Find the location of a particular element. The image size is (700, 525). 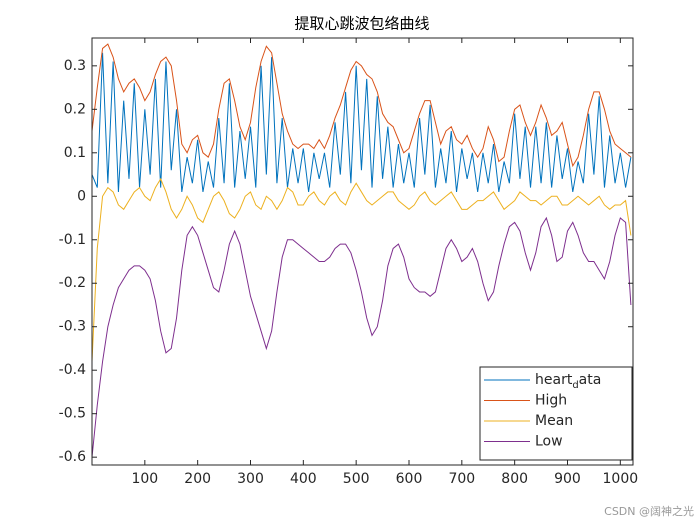

y-tick-label: -0.3 is located at coordinates (72, 327).